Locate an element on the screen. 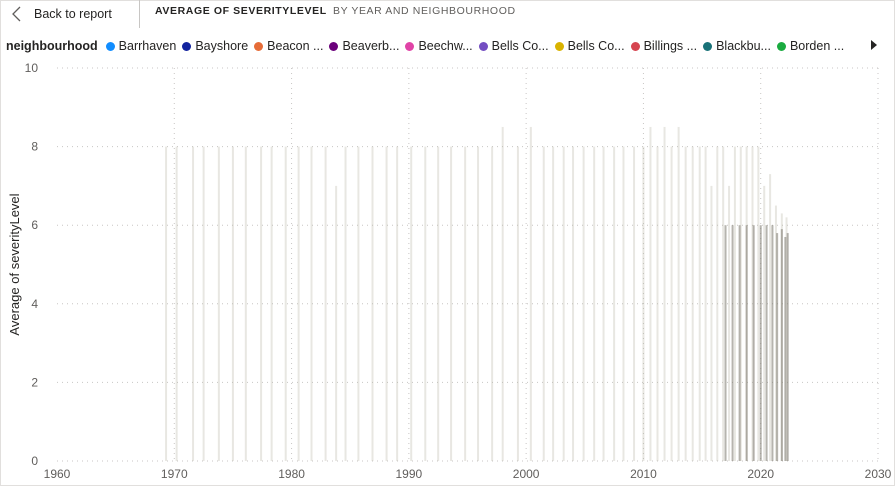 This screenshot has height=486, width=895. x-tick-label: 1970 is located at coordinates (174, 474).